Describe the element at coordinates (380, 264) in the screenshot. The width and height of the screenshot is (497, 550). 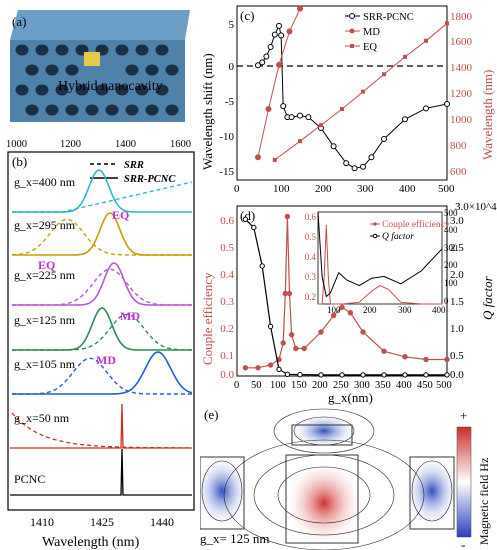
I see `inset-efficiency-line` at that location.